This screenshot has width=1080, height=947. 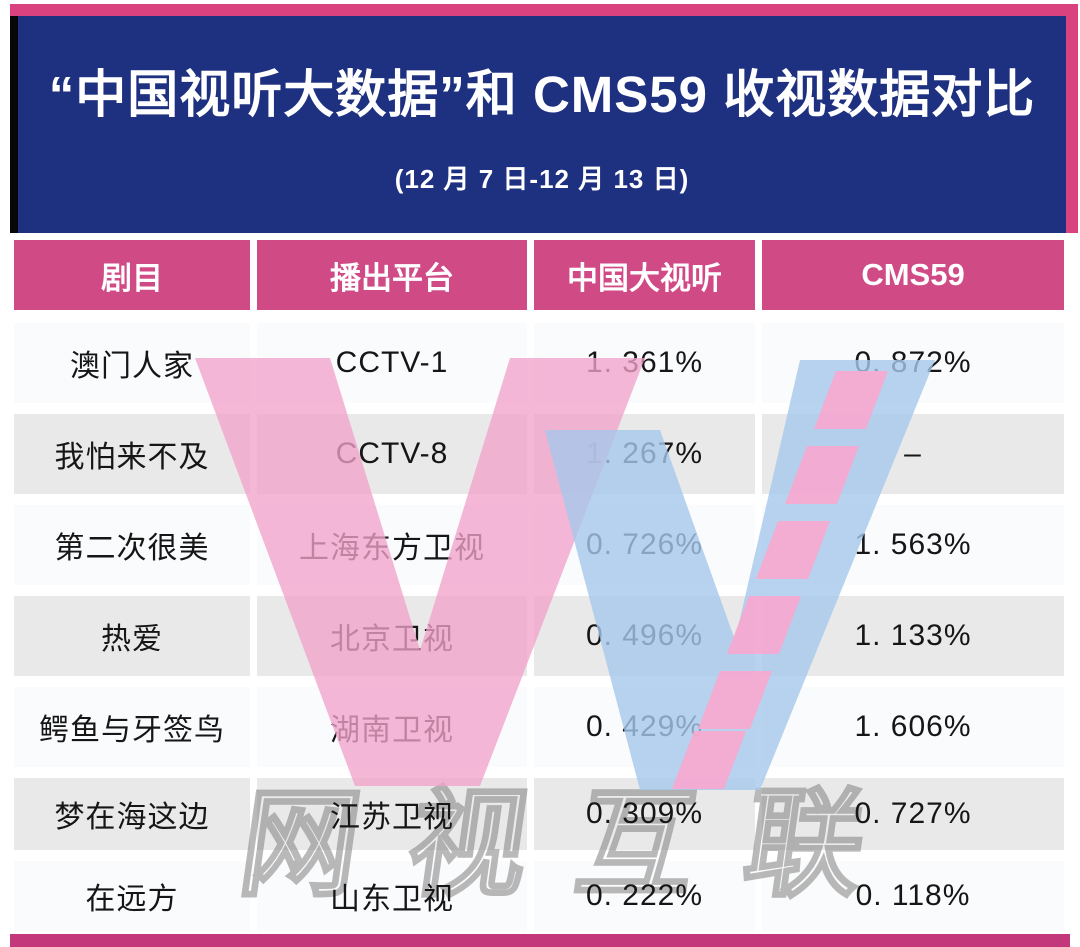 What do you see at coordinates (913, 362) in the screenshot?
I see `cell-cms59-rating: 0. 872%` at bounding box center [913, 362].